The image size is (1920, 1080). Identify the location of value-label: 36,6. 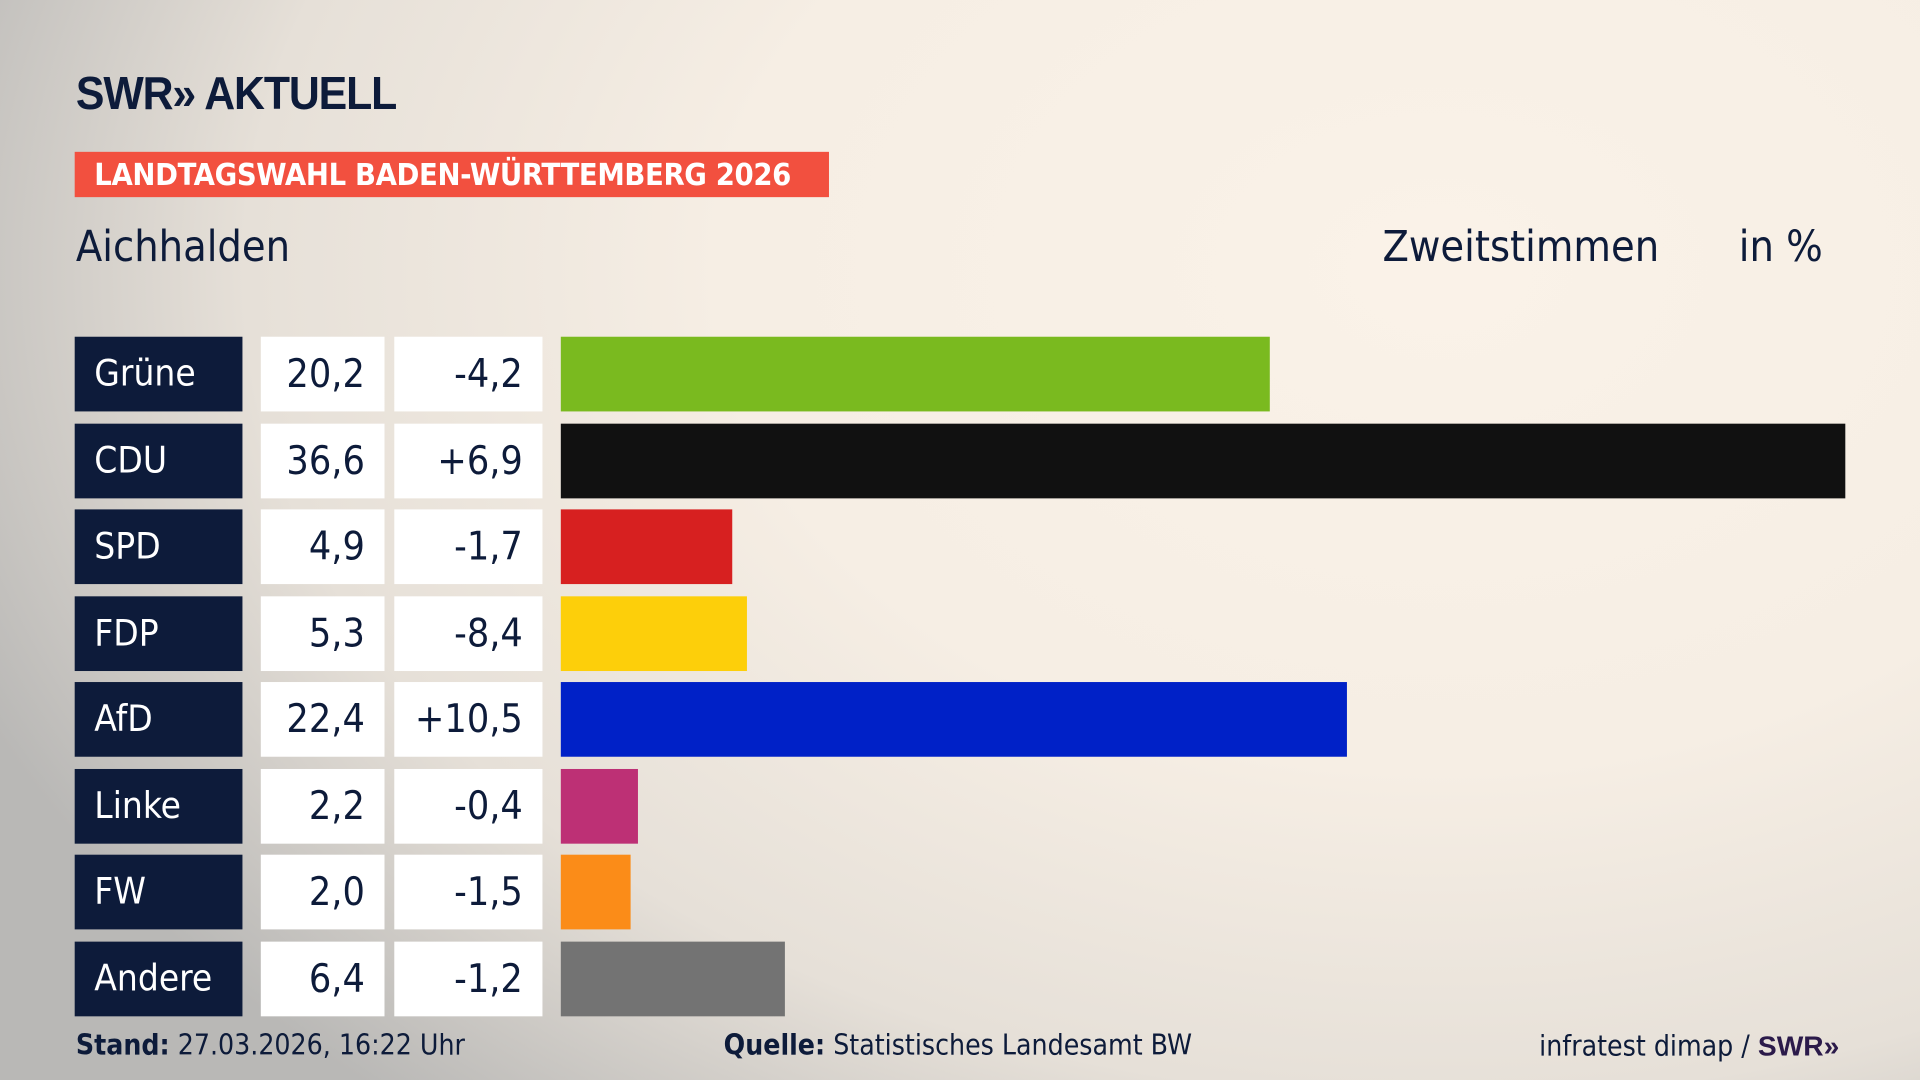
(322, 460).